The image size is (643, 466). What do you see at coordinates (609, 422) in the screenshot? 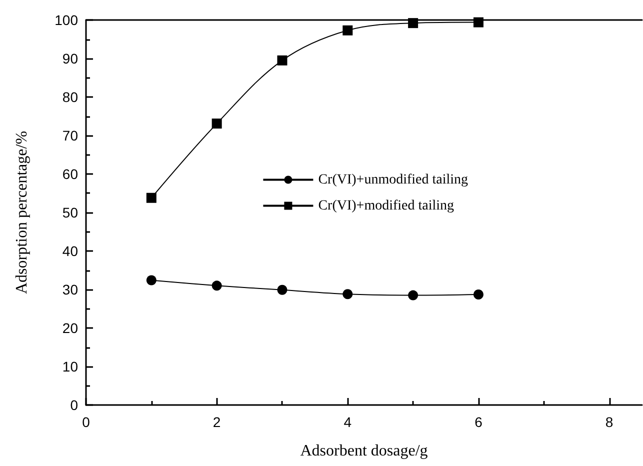
I see `x-tick-label: 8` at bounding box center [609, 422].